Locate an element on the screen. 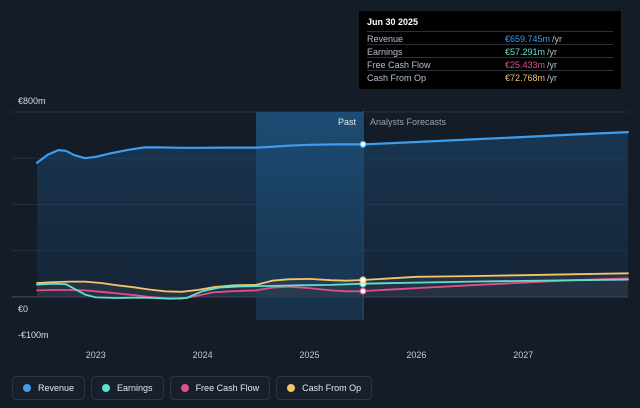 This screenshot has width=640, height=408. legend-label: Earnings is located at coordinates (135, 388).